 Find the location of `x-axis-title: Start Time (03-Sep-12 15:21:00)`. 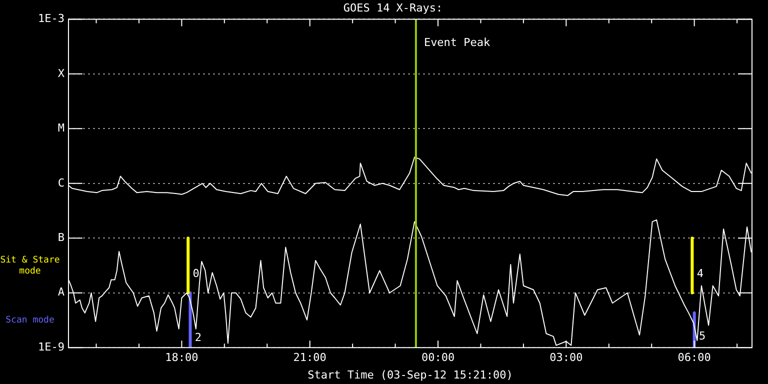

x-axis-title: Start Time (03-Sep-12 15:21:00) is located at coordinates (410, 375).